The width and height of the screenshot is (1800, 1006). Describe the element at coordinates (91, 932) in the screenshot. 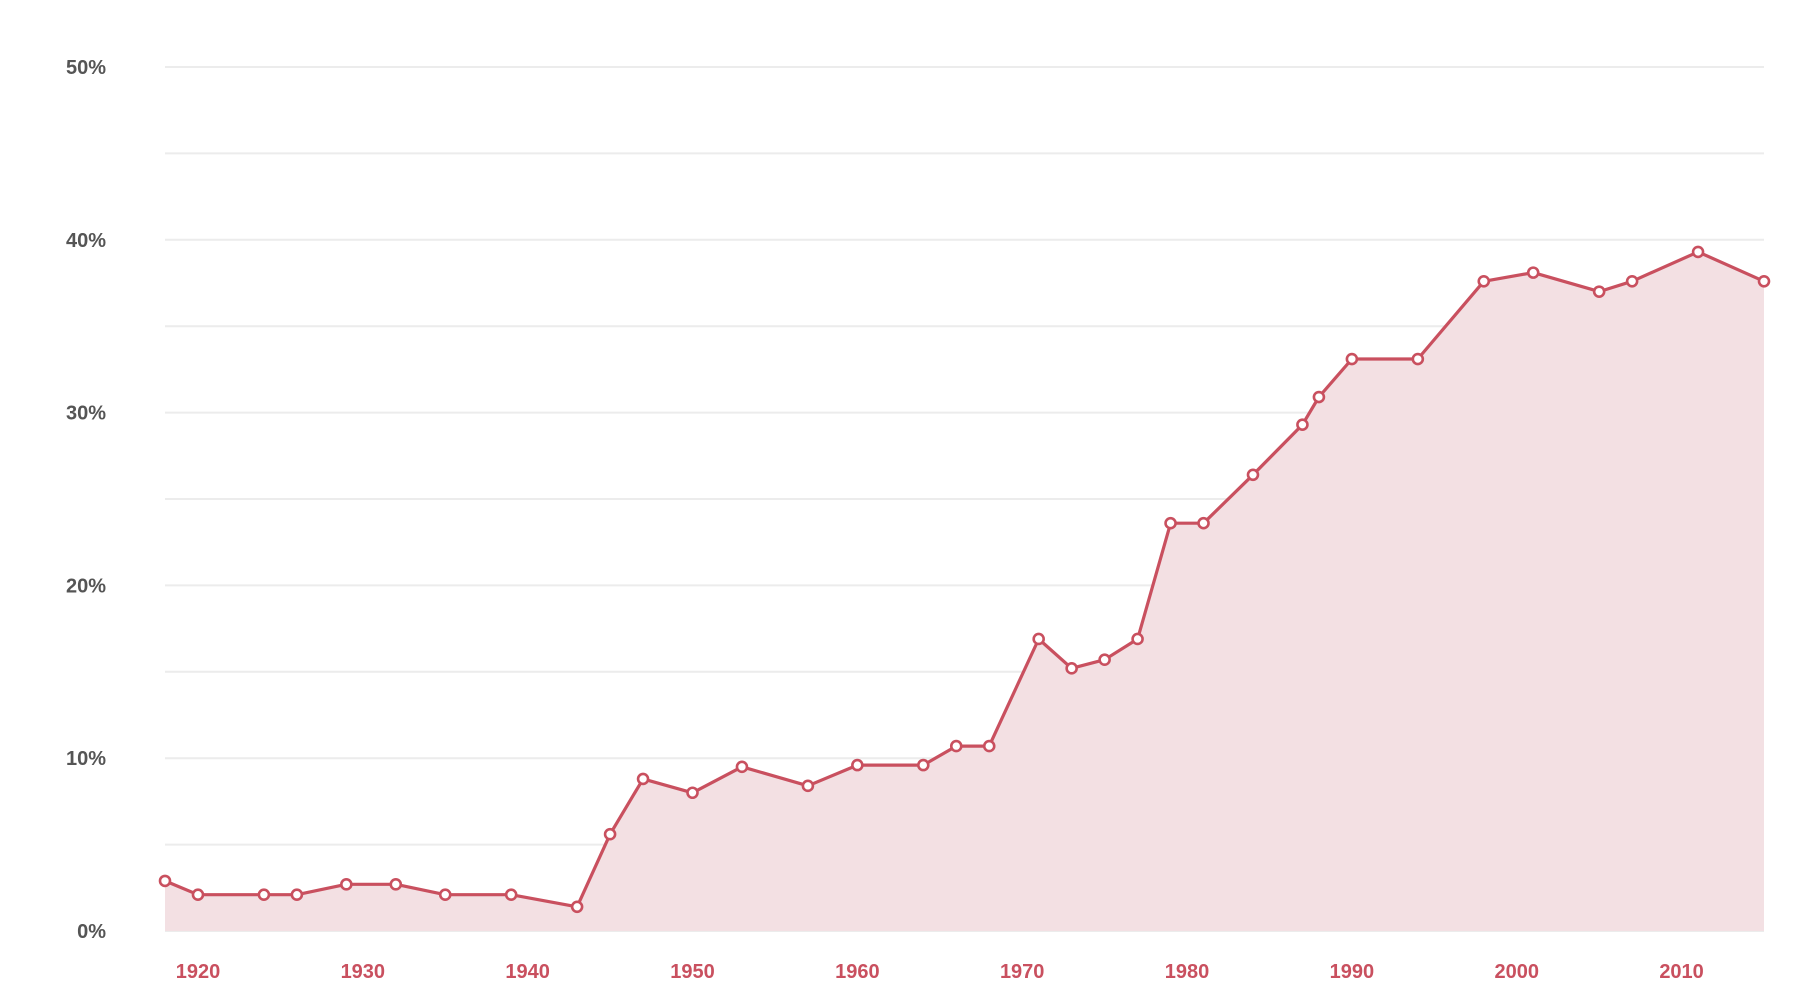

I see `y-tick-label: 0%` at that location.